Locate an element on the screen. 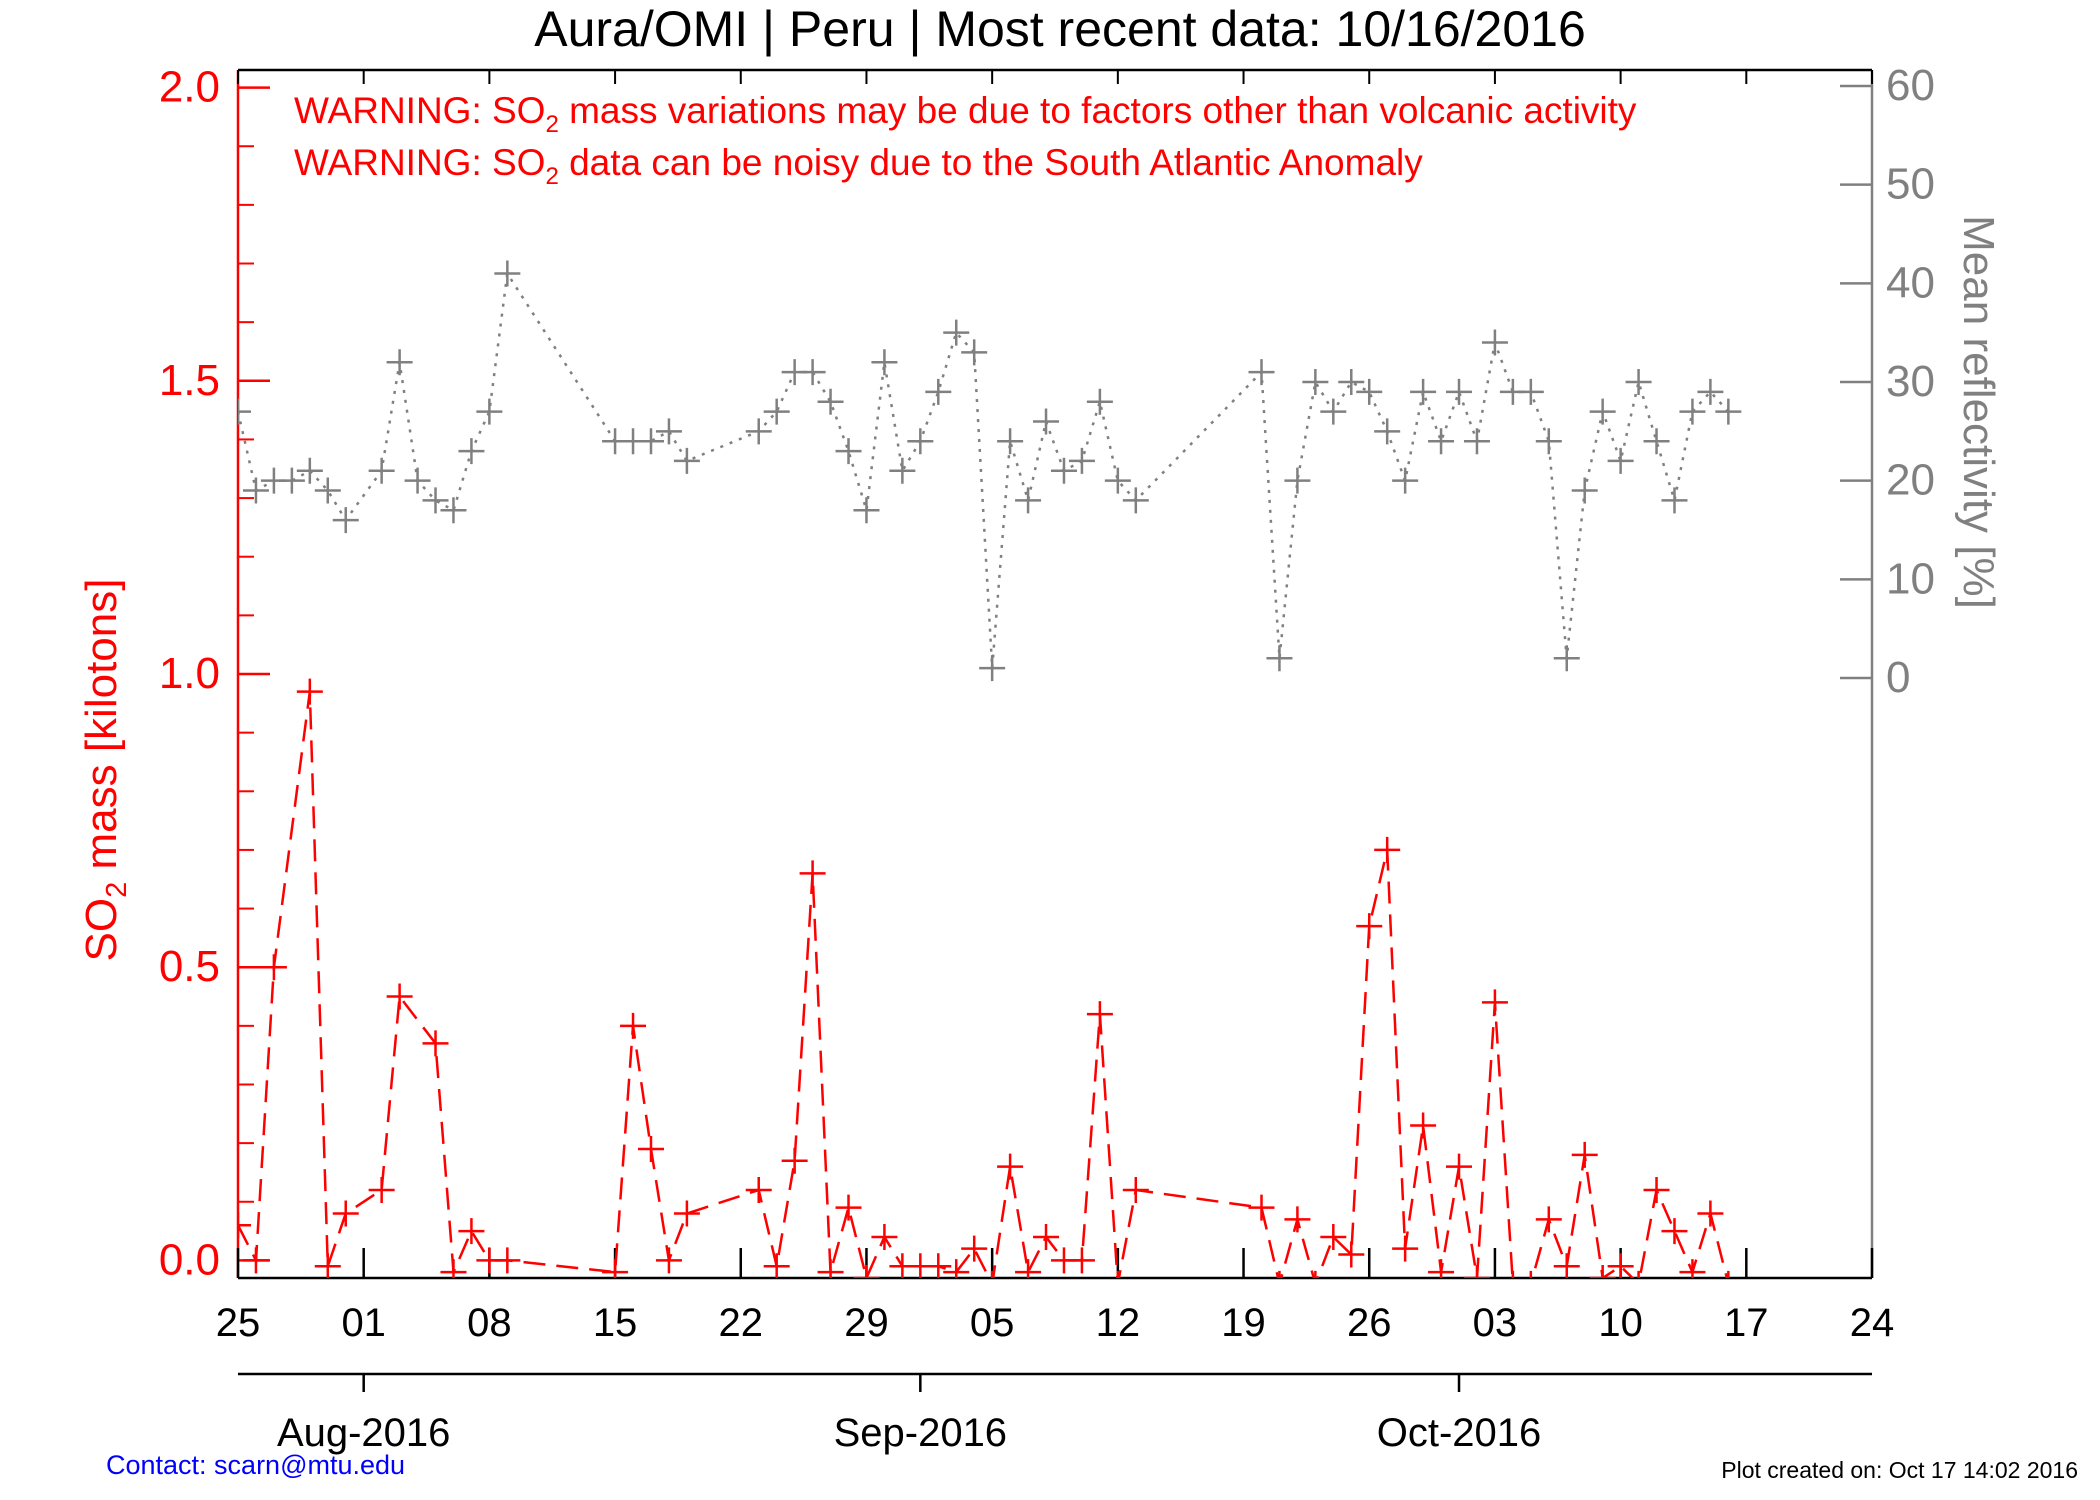  x-tick-label: 26 is located at coordinates (1369, 1323).